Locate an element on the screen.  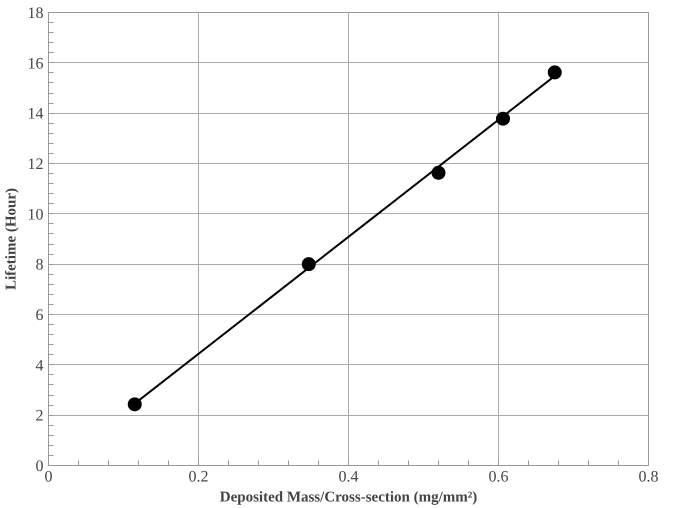
y-tick-label: 10 is located at coordinates (36, 215).